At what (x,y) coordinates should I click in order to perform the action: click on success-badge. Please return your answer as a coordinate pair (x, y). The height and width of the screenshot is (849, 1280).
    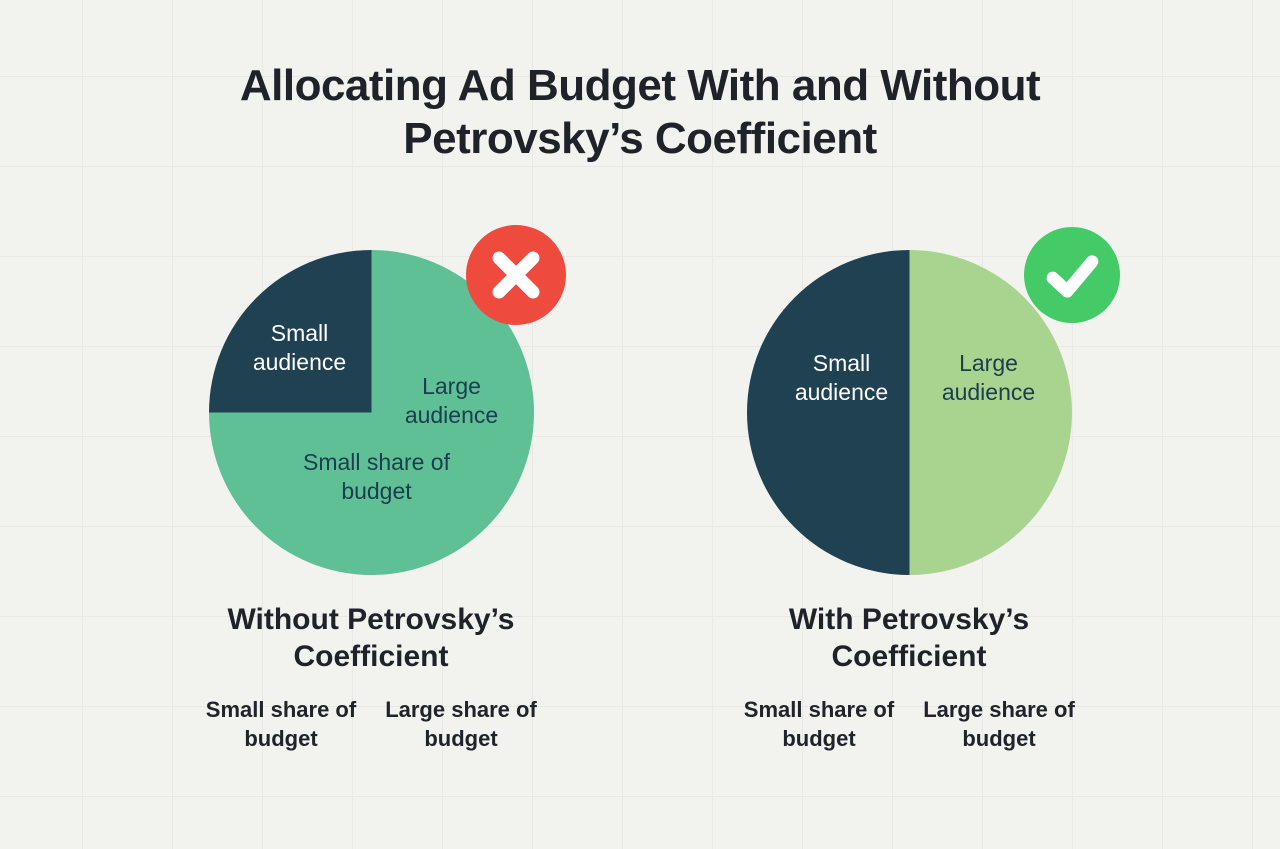
    Looking at the image, I should click on (1071, 274).